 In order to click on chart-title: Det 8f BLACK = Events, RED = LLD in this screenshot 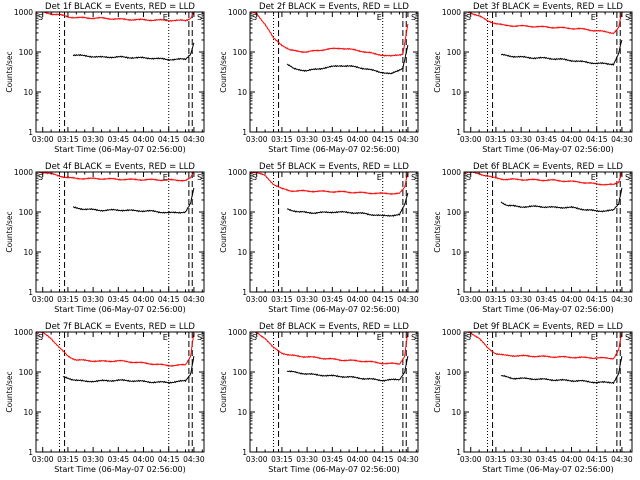, I will do `click(334, 327)`.